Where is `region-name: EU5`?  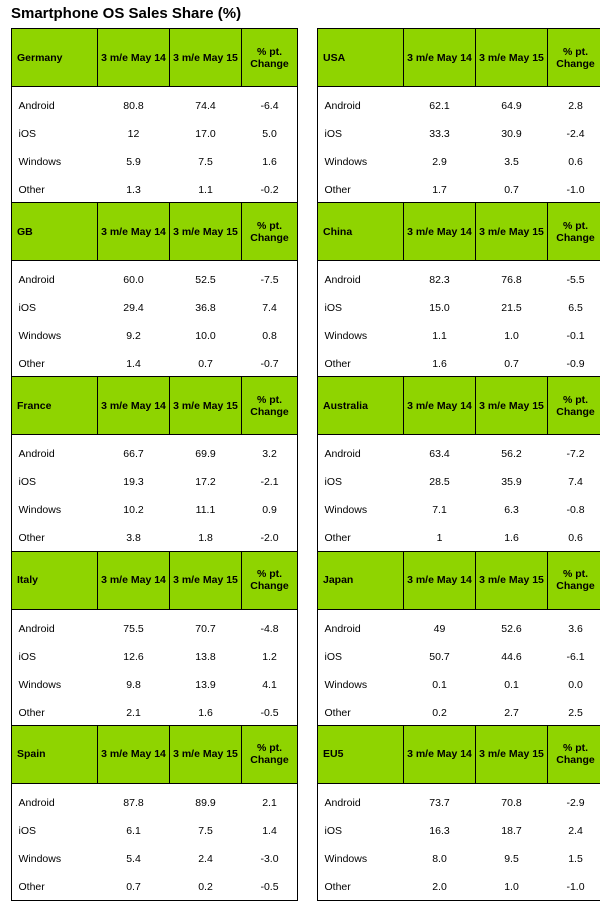 region-name: EU5 is located at coordinates (360, 754).